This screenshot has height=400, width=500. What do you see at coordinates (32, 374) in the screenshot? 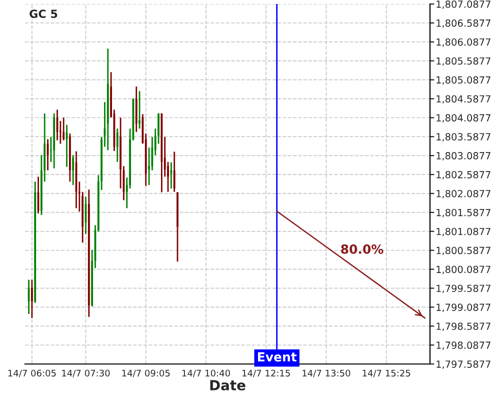
I see `x-tick-label: 14/7 06:05` at bounding box center [32, 374].